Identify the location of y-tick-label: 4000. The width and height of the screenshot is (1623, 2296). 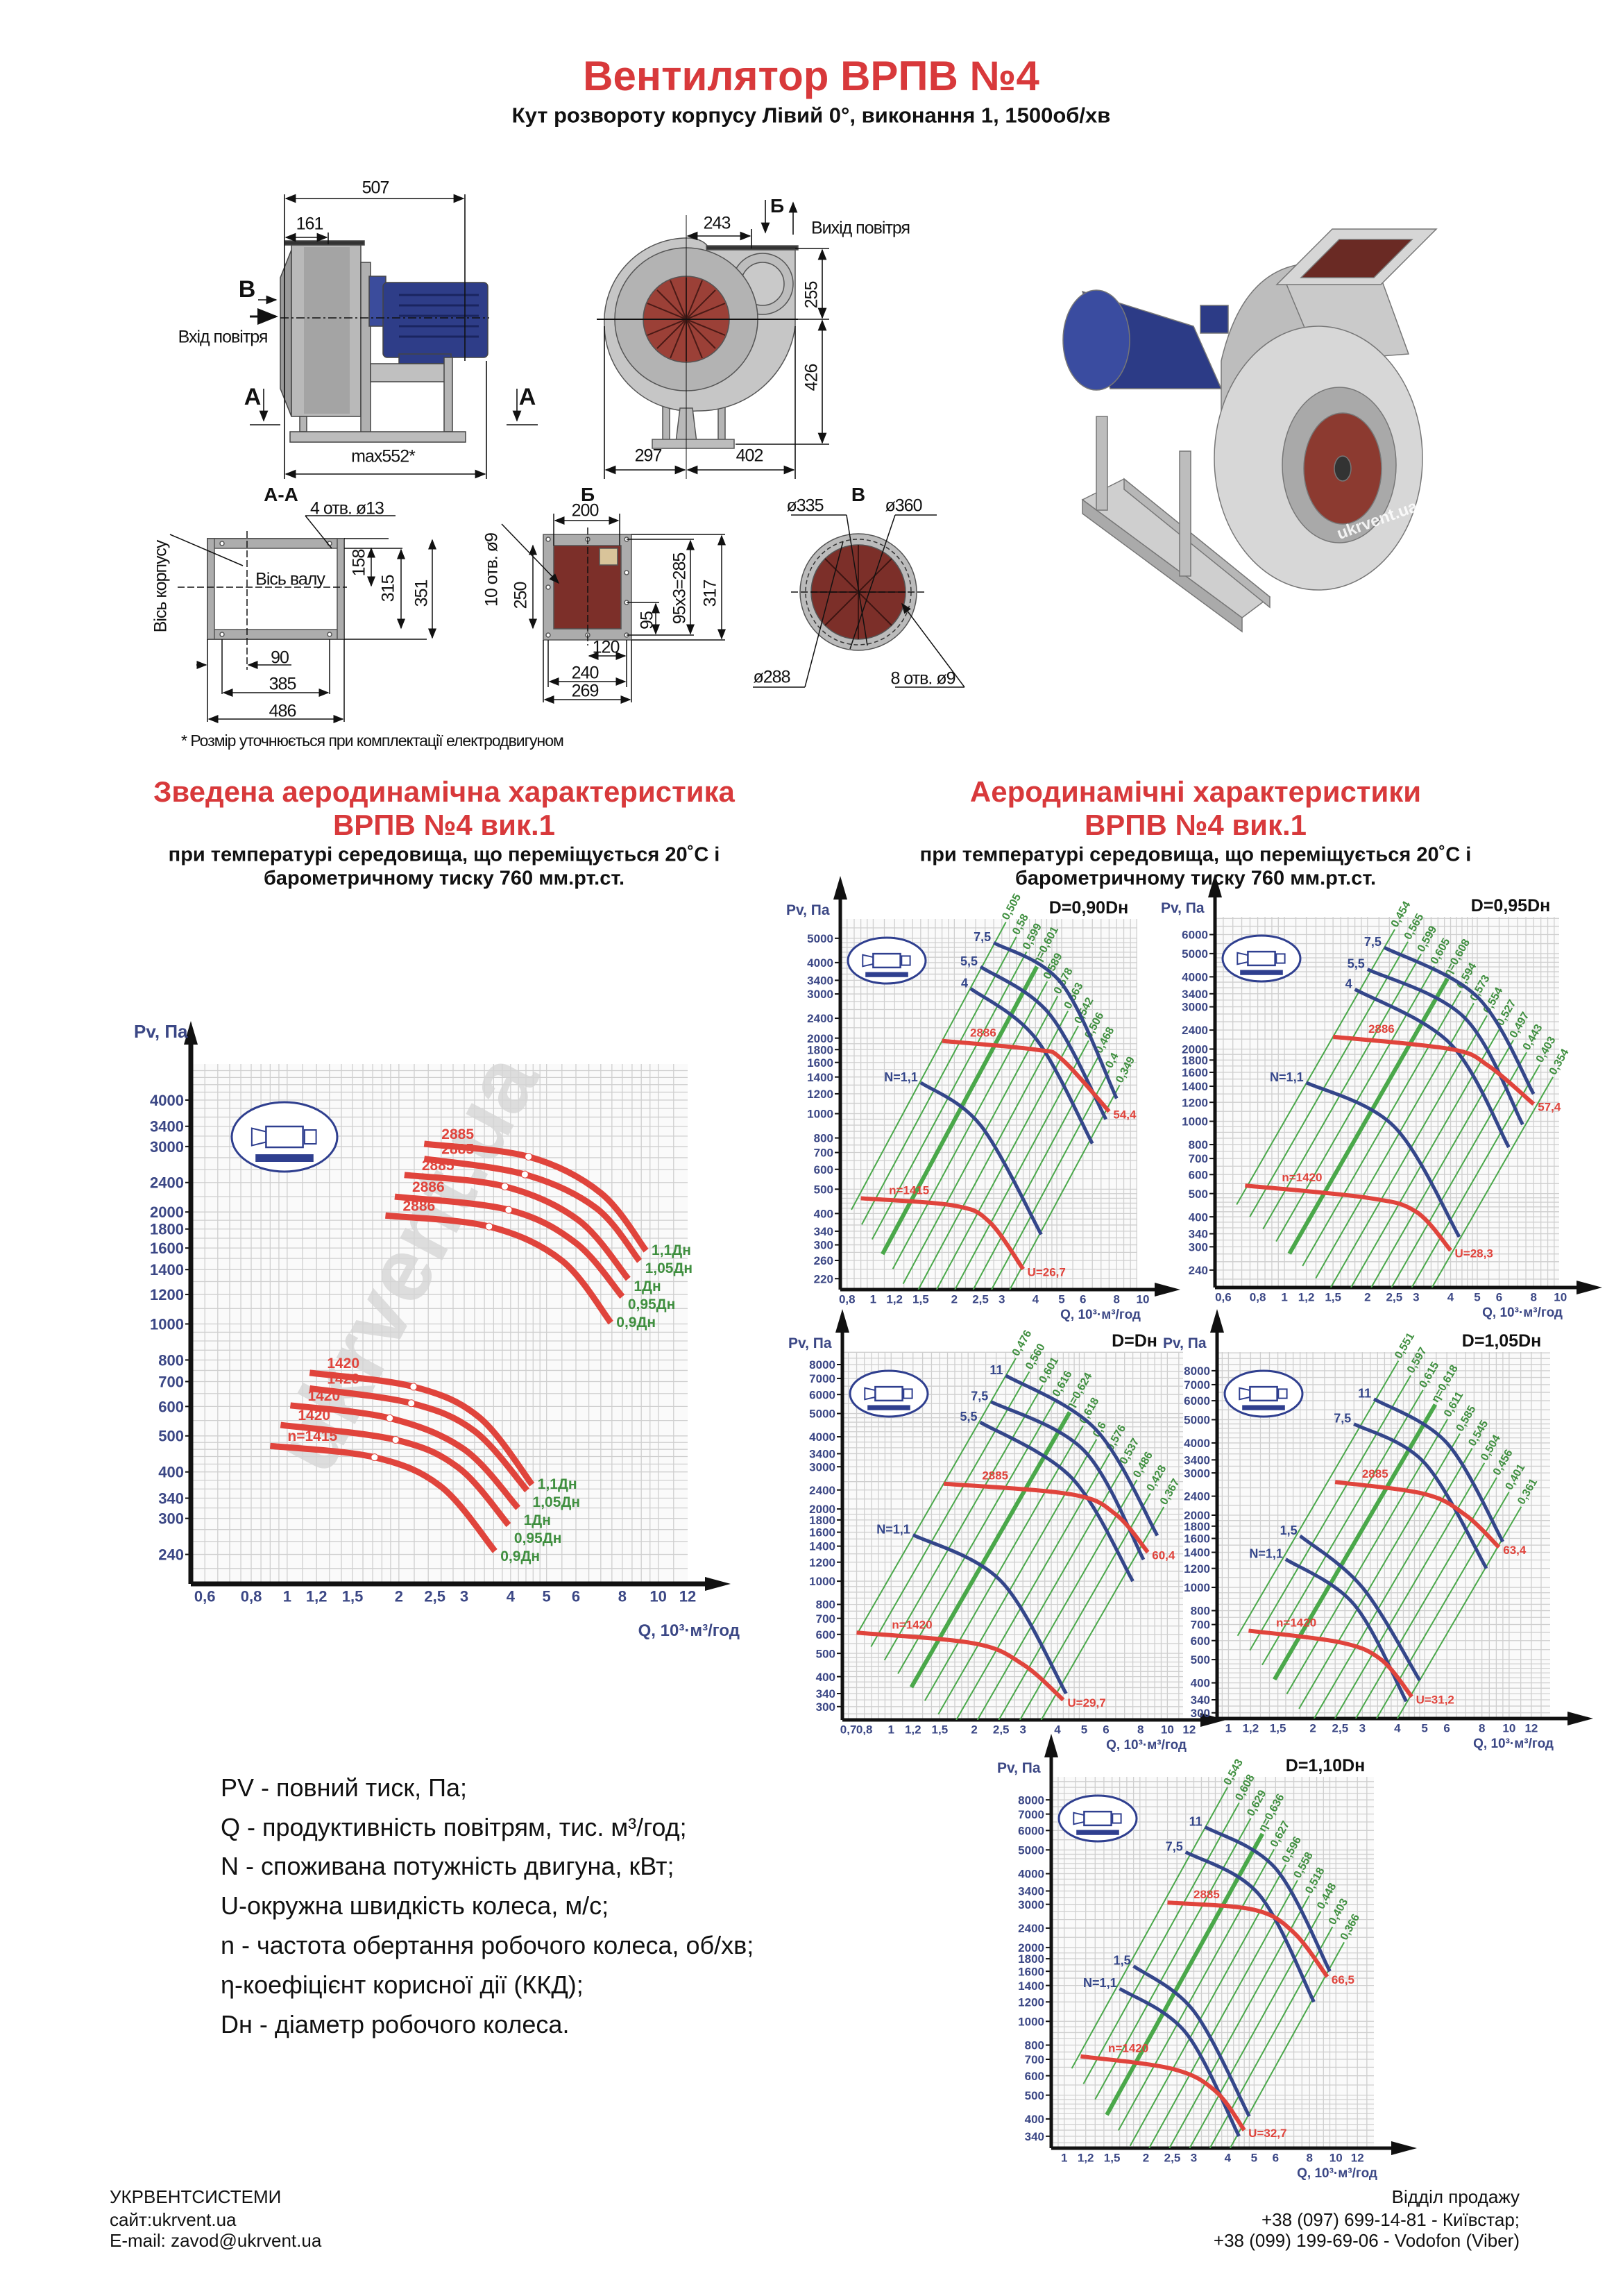
(822, 1437).